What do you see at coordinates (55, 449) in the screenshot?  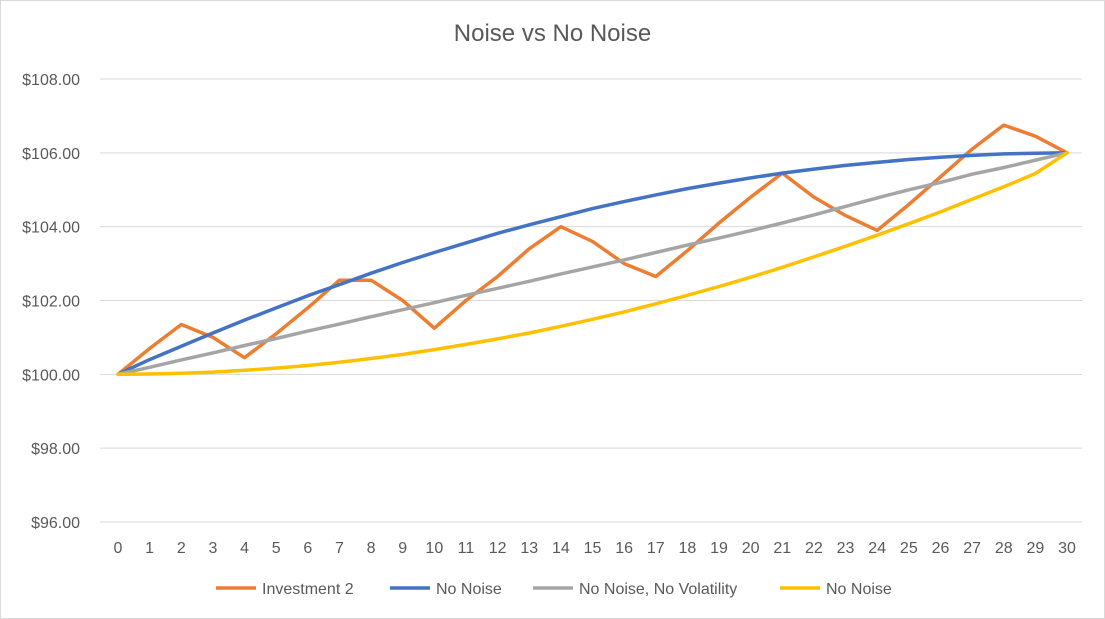 I see `y-tick-label: $98.00` at bounding box center [55, 449].